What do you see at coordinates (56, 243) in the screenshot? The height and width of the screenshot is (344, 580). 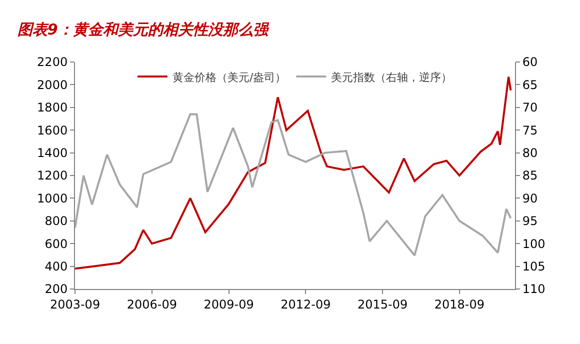 I see `y-tick-label: 600` at bounding box center [56, 243].